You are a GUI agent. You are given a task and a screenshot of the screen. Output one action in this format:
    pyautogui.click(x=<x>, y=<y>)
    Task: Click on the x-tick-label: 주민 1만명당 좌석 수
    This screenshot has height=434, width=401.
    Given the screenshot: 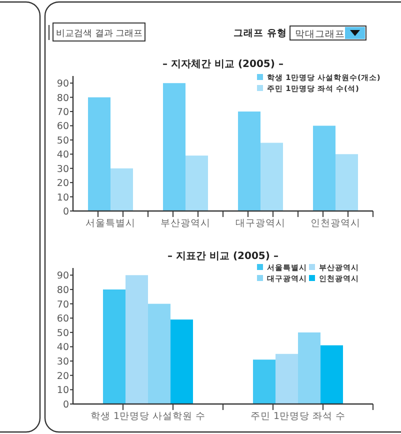 What is the action you would take?
    pyautogui.click(x=298, y=416)
    